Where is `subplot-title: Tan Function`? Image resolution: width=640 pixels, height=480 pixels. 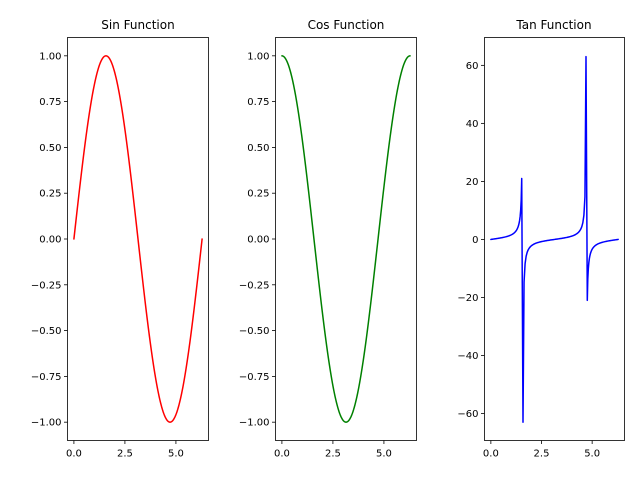 subplot-title: Tan Function is located at coordinates (553, 25).